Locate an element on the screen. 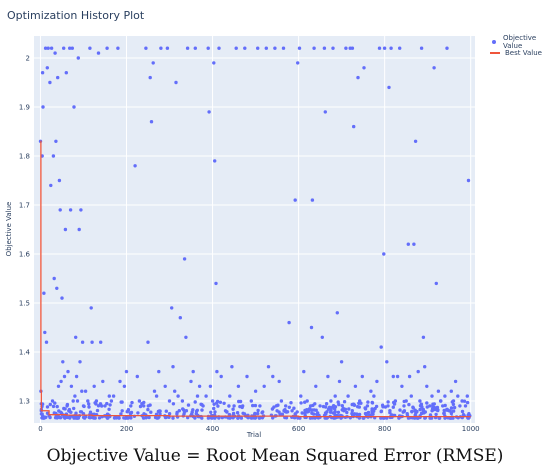 The image size is (550, 473). legend-item-objective-value: Objective Value is located at coordinates (519, 42).